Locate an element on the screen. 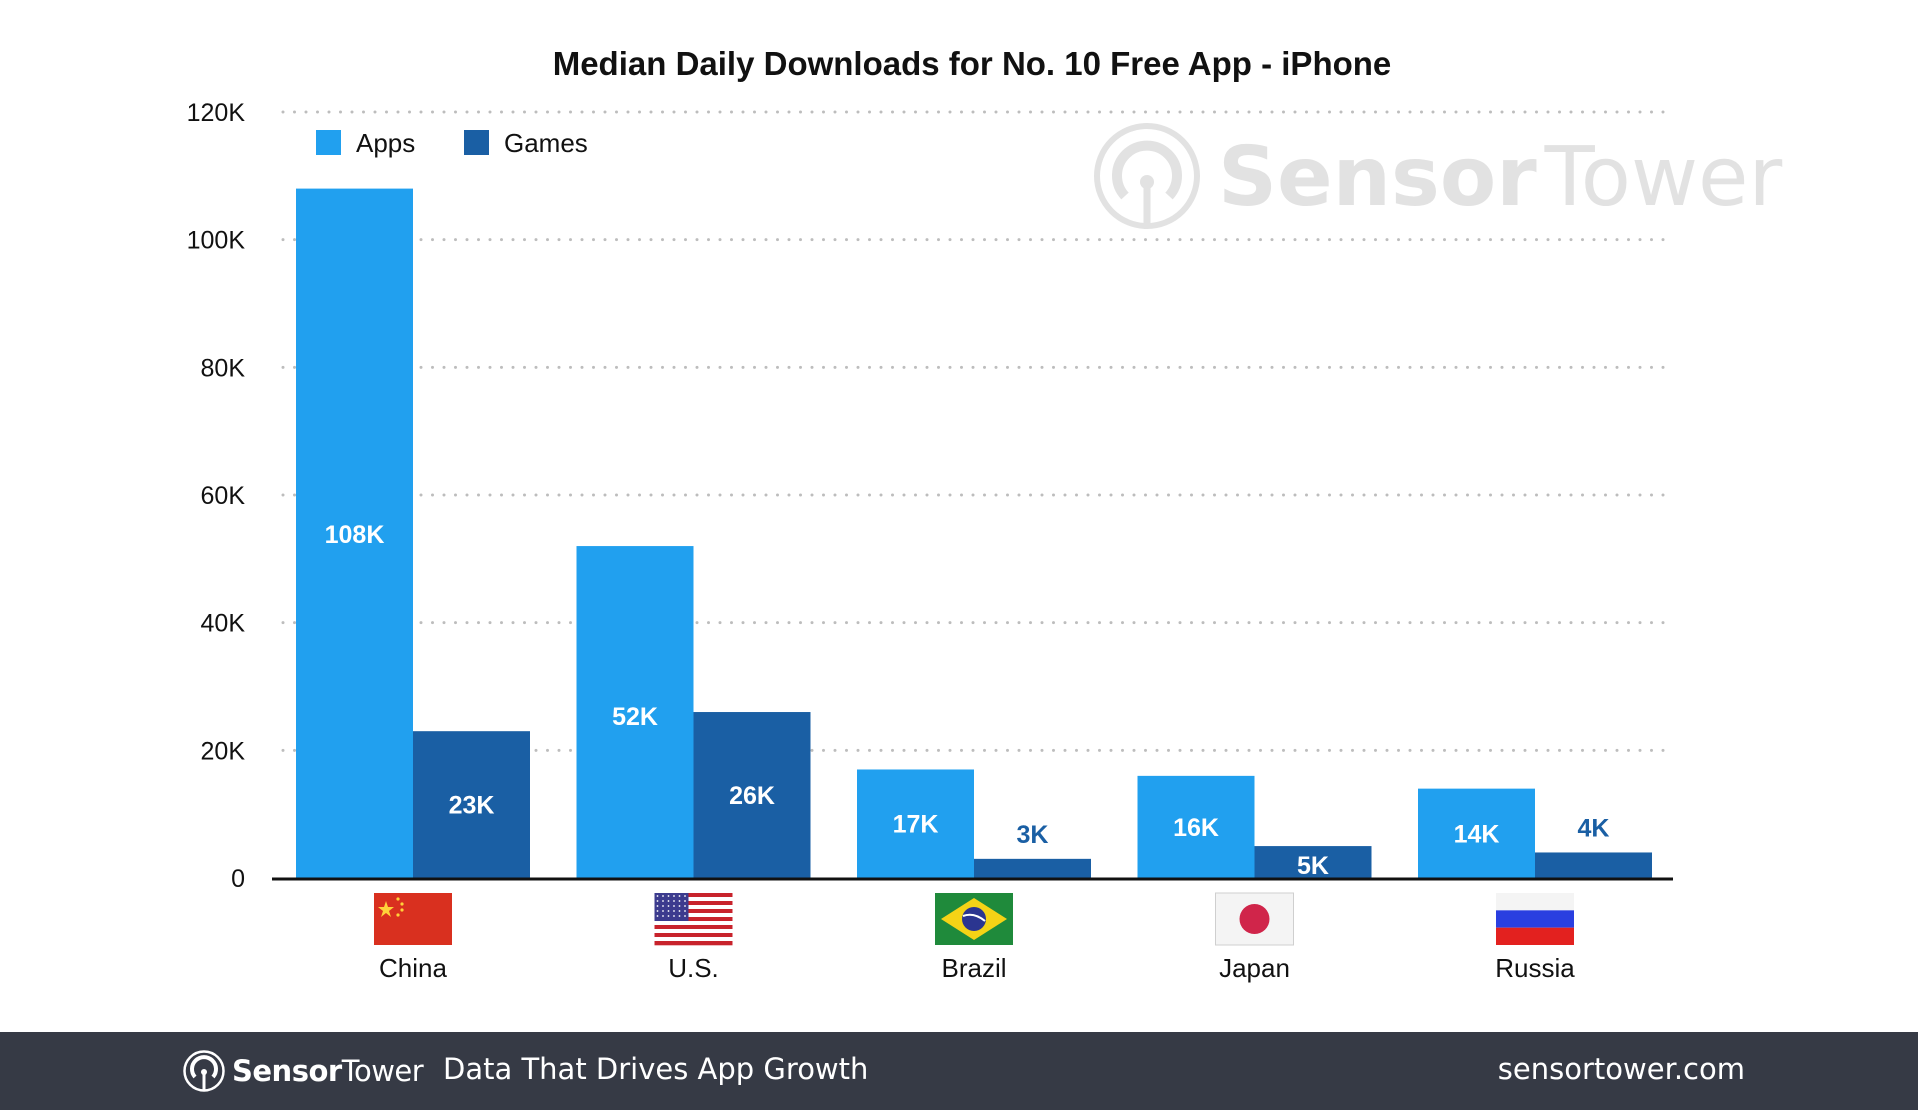 This screenshot has width=1918, height=1110. data-label: 14K is located at coordinates (1477, 834).